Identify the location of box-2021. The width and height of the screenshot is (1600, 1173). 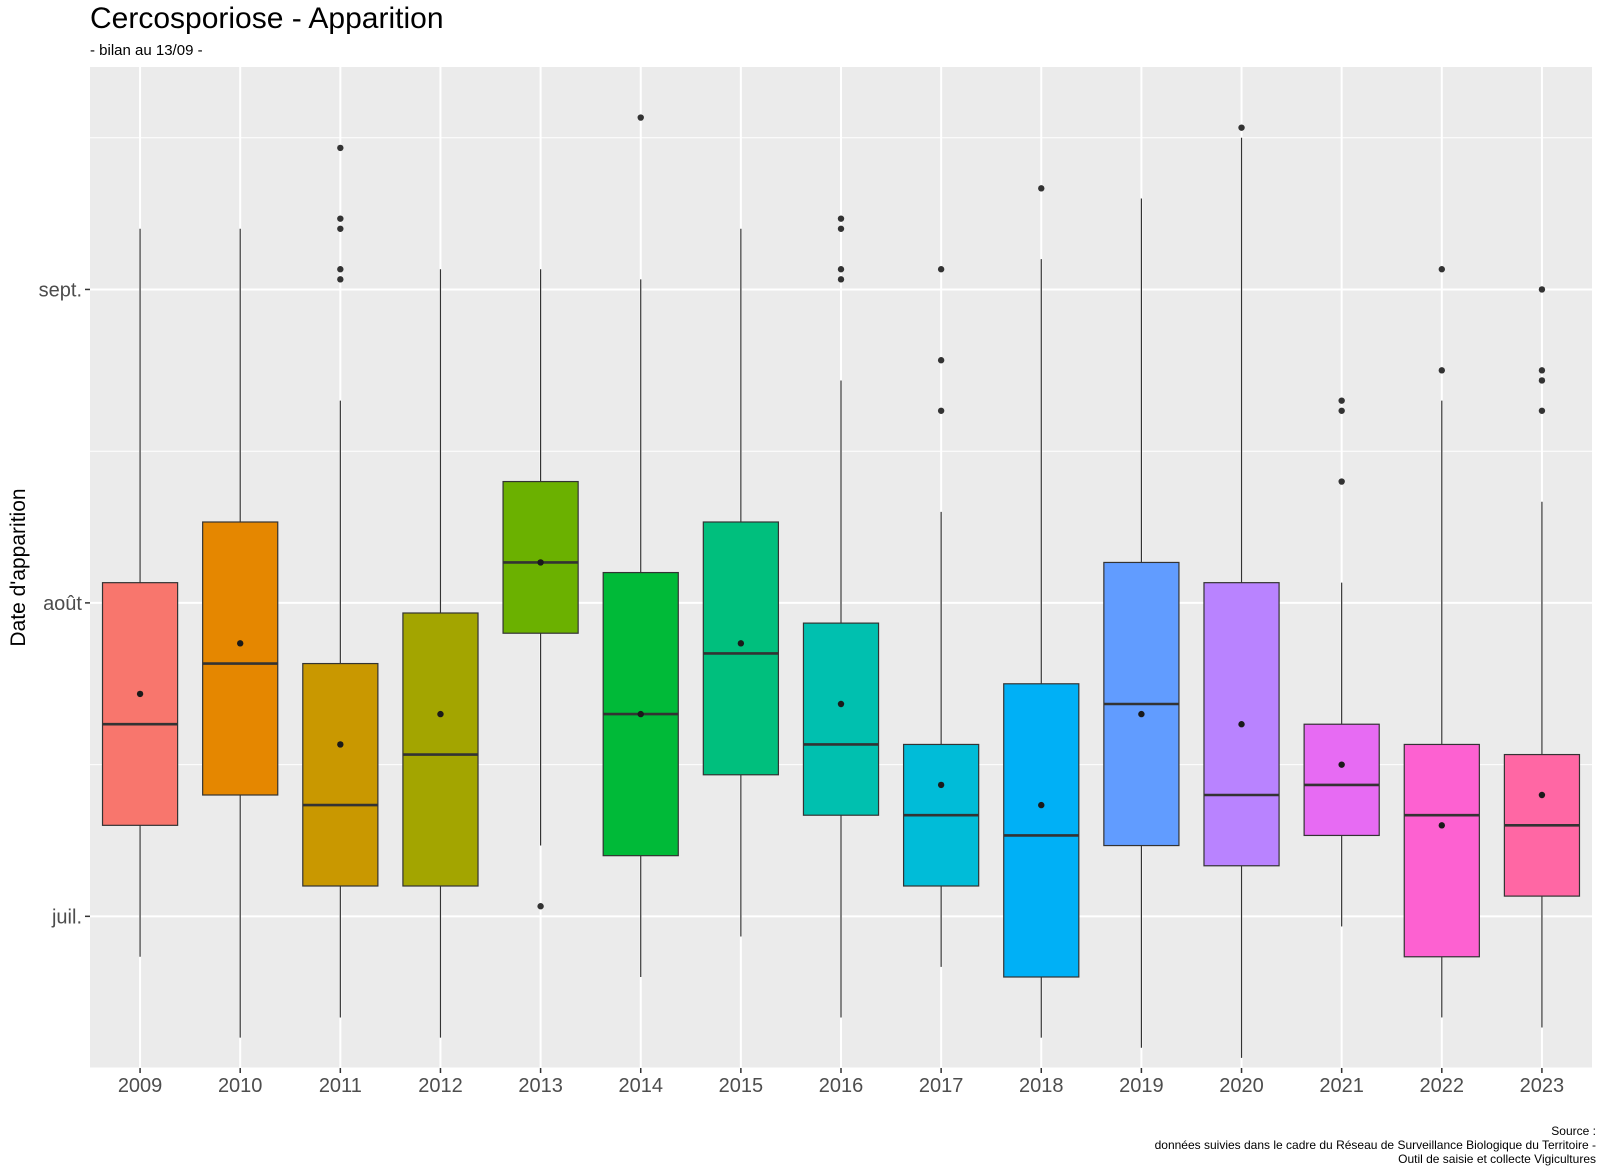
(1341, 780).